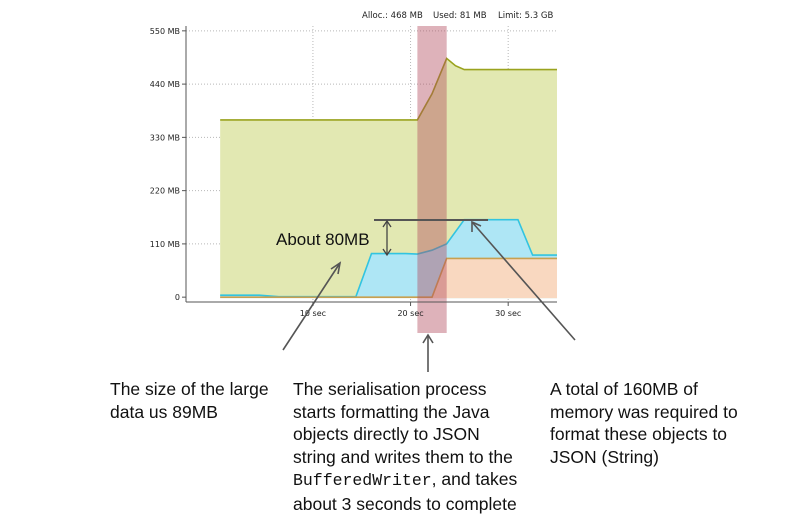 This screenshot has width=810, height=520. What do you see at coordinates (189, 400) in the screenshot?
I see `caption-left: The size of the large data us 89MB` at bounding box center [189, 400].